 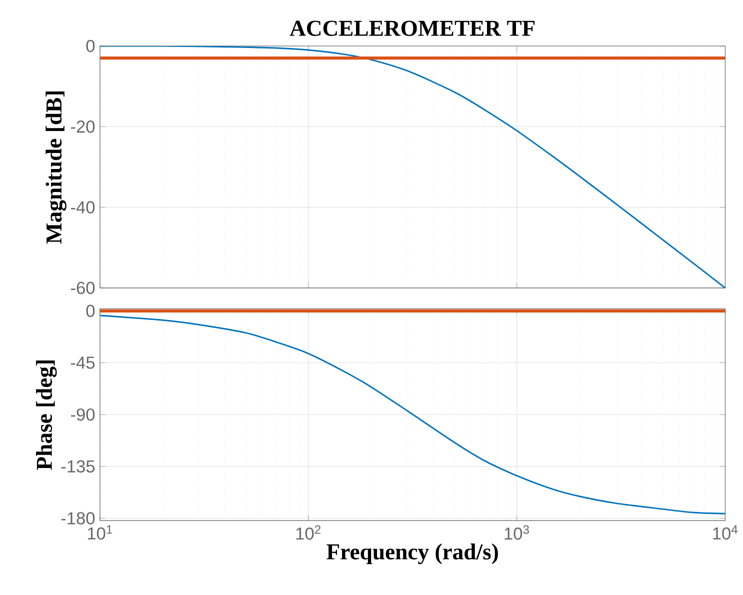 What do you see at coordinates (78, 518) in the screenshot?
I see `y-tick-label: -180` at bounding box center [78, 518].